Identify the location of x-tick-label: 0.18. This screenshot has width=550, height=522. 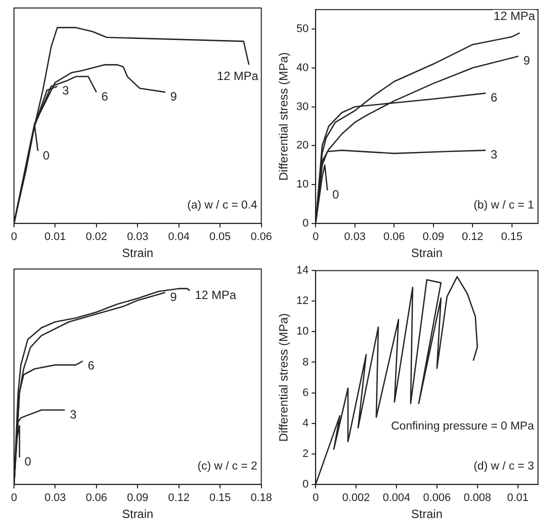
(261, 498).